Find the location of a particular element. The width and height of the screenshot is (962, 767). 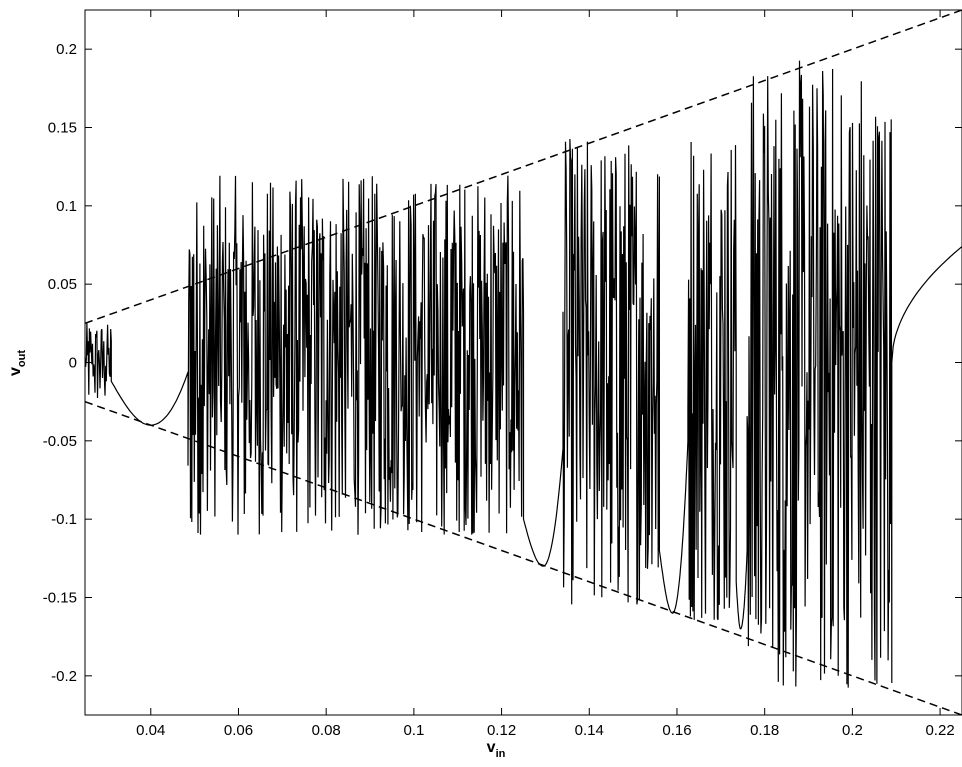

x-tick-label: 0.18 is located at coordinates (764, 730).